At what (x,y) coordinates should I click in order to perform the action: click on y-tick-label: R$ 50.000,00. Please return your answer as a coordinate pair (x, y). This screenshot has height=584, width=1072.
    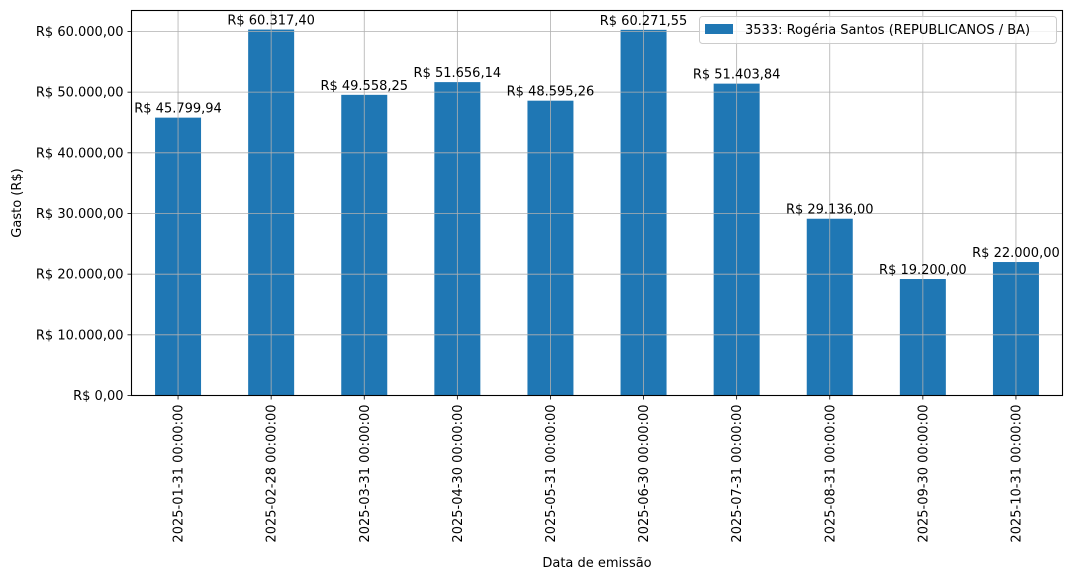
    Looking at the image, I should click on (80, 93).